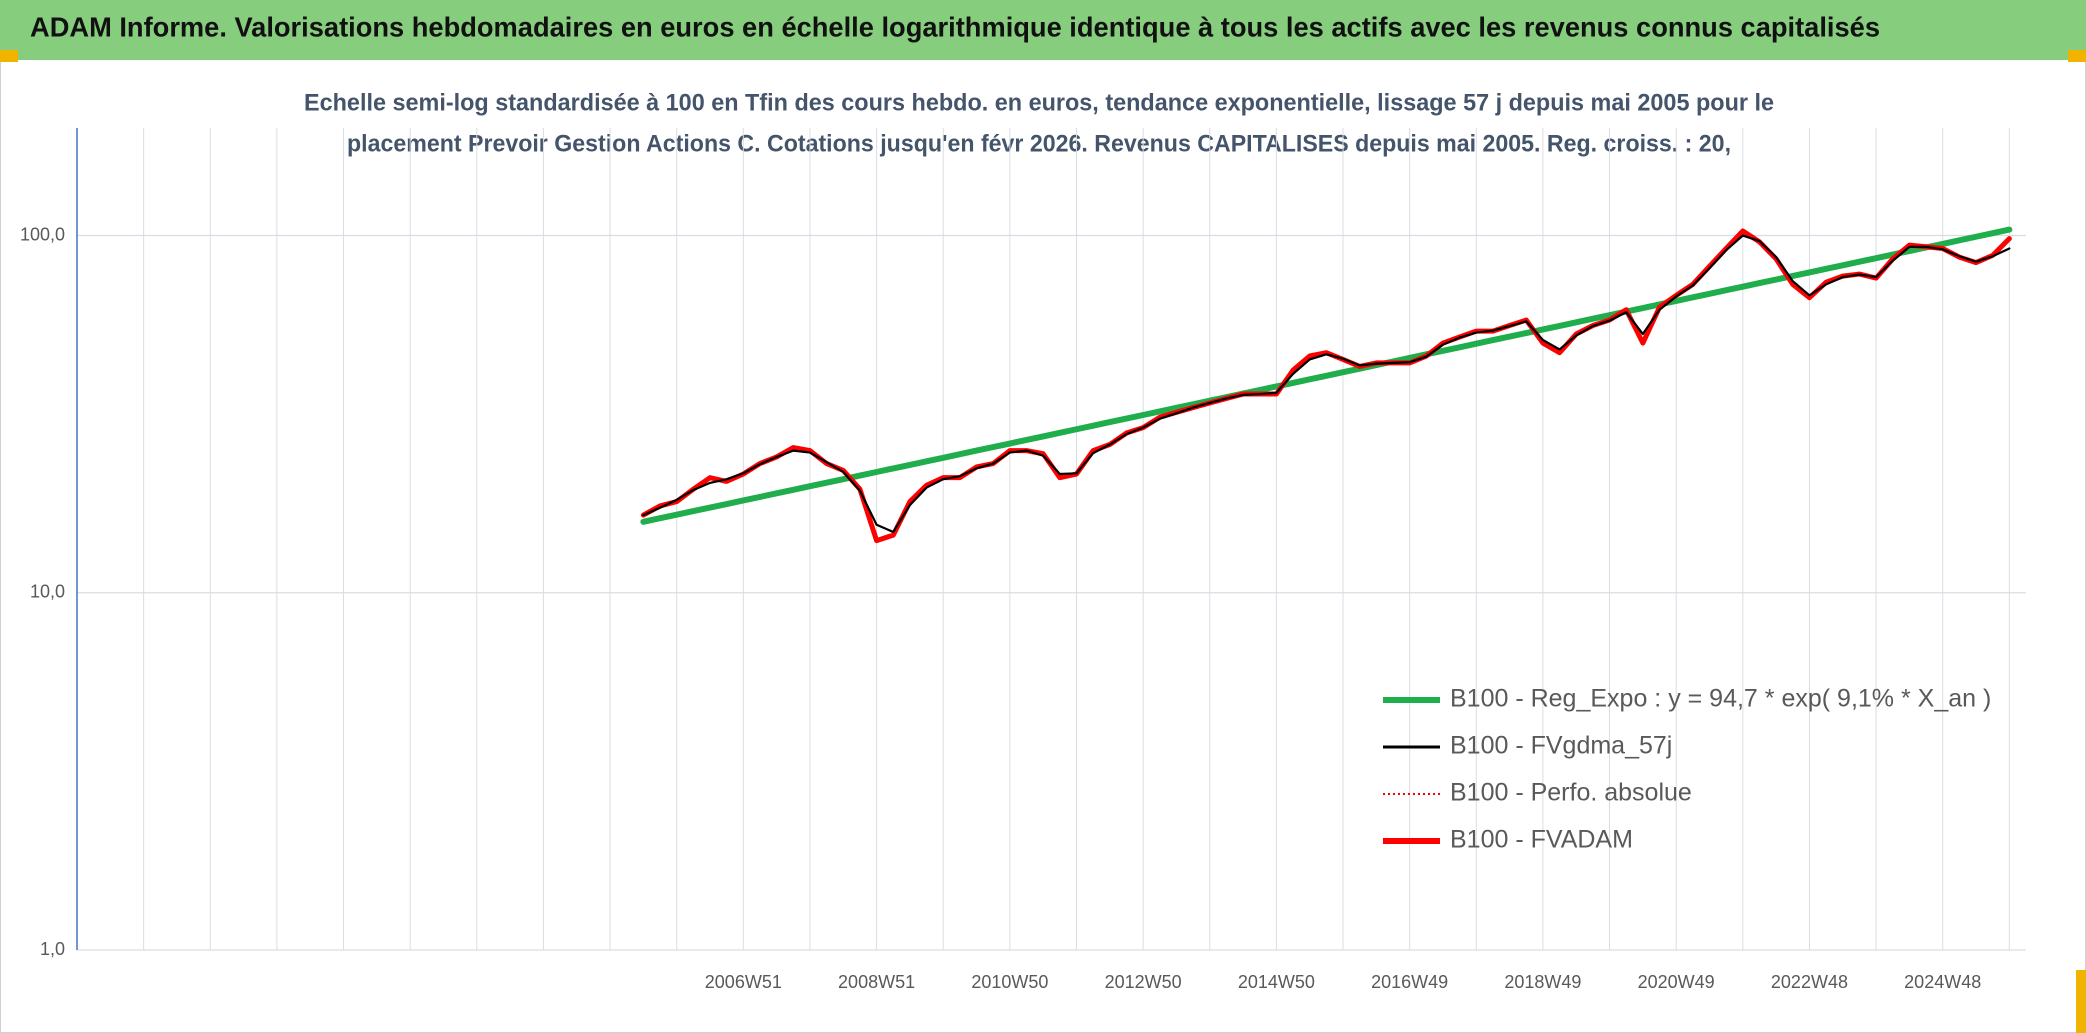 This screenshot has width=2086, height=1033. I want to click on legend-label: B100 - FVgdma_57j, so click(1561, 746).